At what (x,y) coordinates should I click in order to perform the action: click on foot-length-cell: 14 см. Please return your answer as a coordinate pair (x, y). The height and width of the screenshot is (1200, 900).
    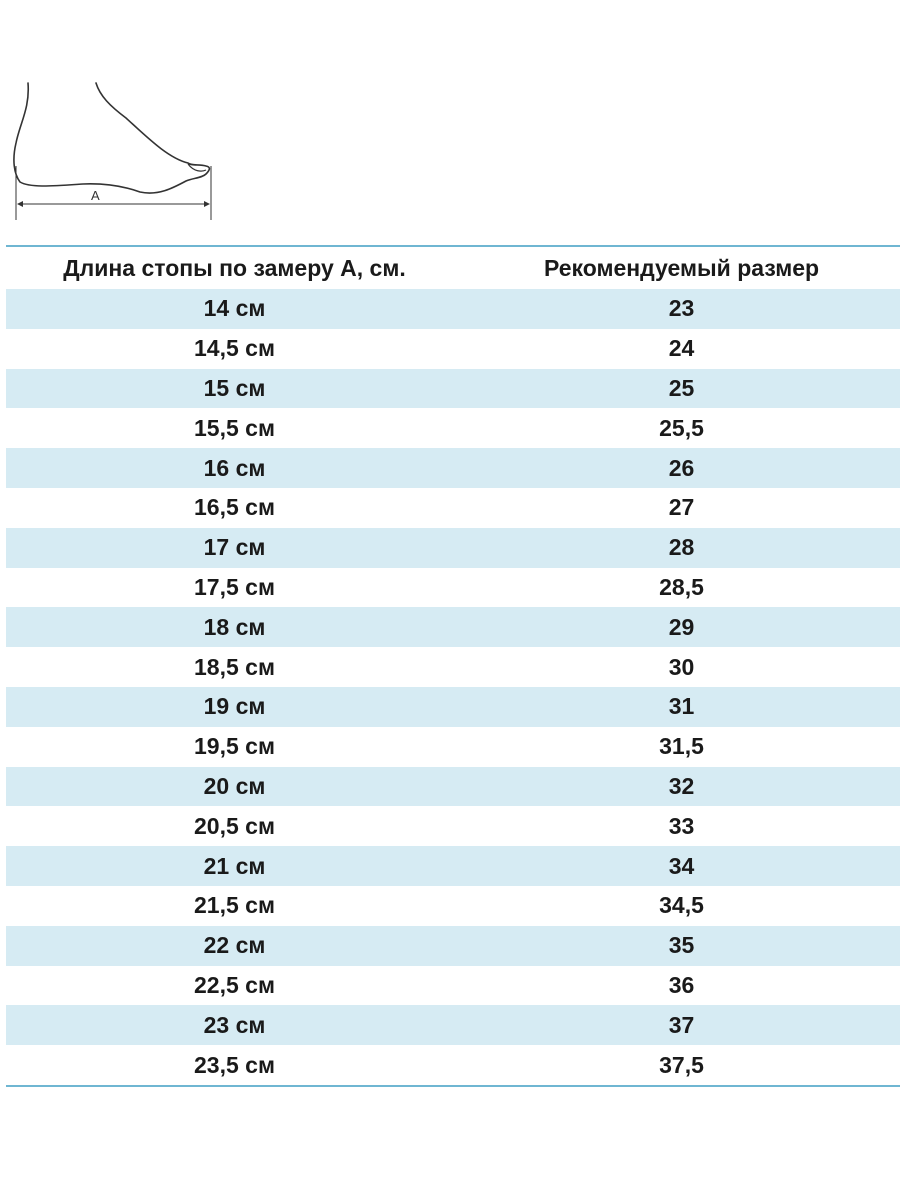
    Looking at the image, I should click on (234, 309).